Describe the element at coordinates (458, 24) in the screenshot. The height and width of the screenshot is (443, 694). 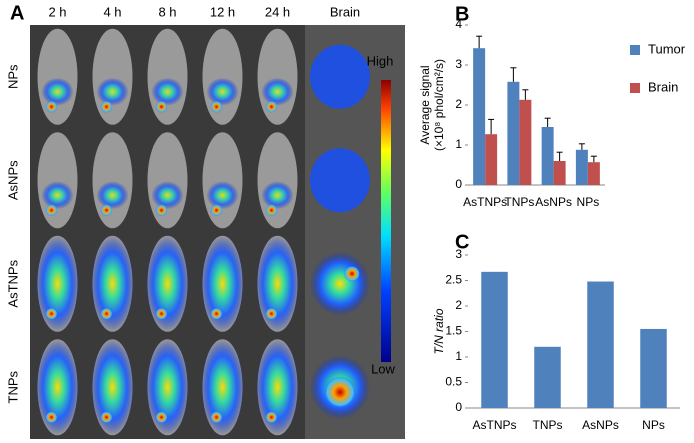
I see `y-tick-label: 4` at that location.